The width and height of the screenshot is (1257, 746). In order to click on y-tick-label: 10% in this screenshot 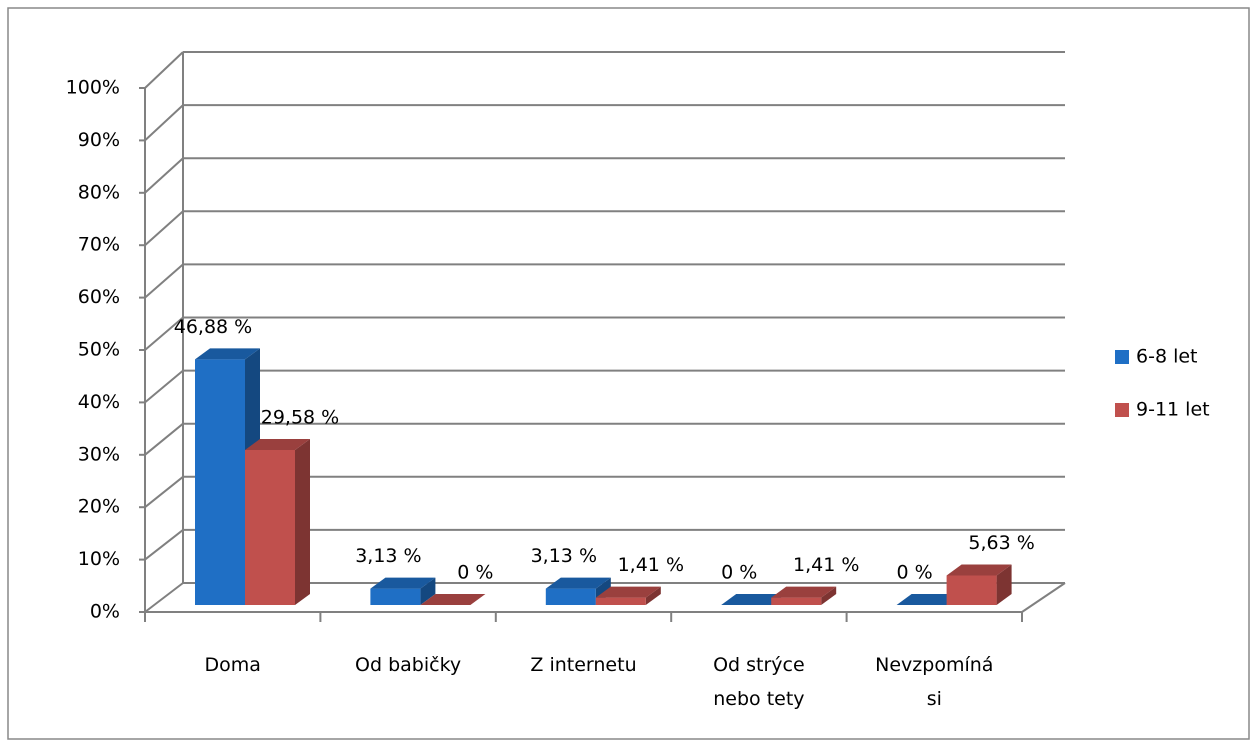, I will do `click(99, 559)`.